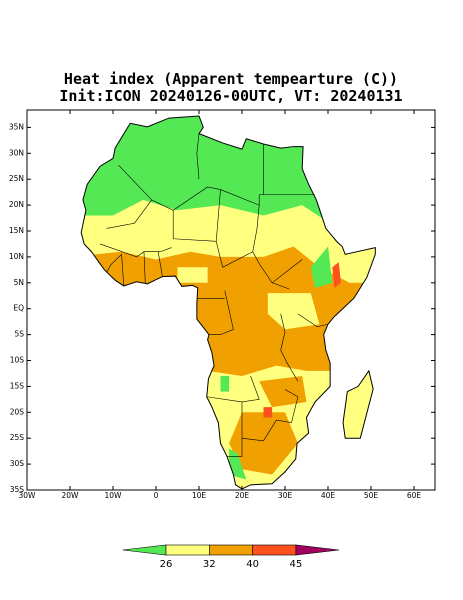  I want to click on lat-tick-label: 35S, so click(17, 489).